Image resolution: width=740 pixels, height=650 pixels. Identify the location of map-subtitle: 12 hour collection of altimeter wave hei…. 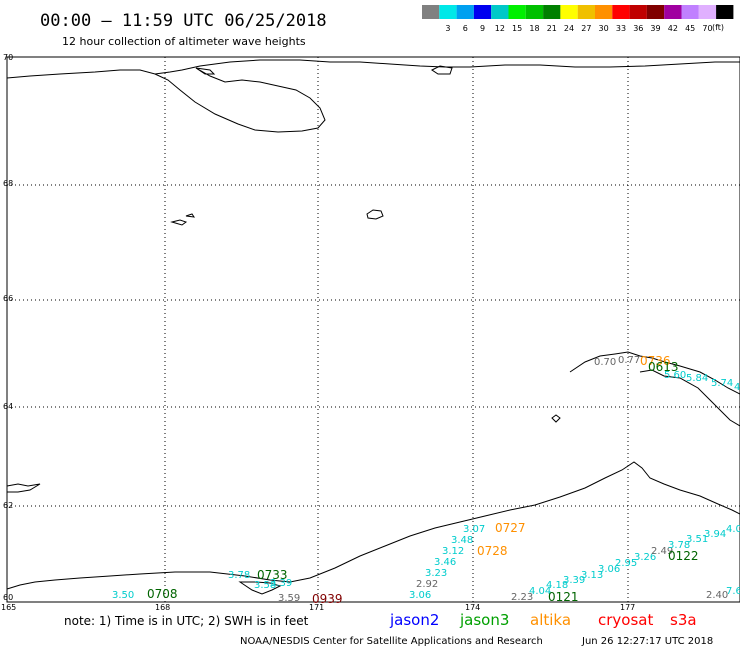
(184, 41).